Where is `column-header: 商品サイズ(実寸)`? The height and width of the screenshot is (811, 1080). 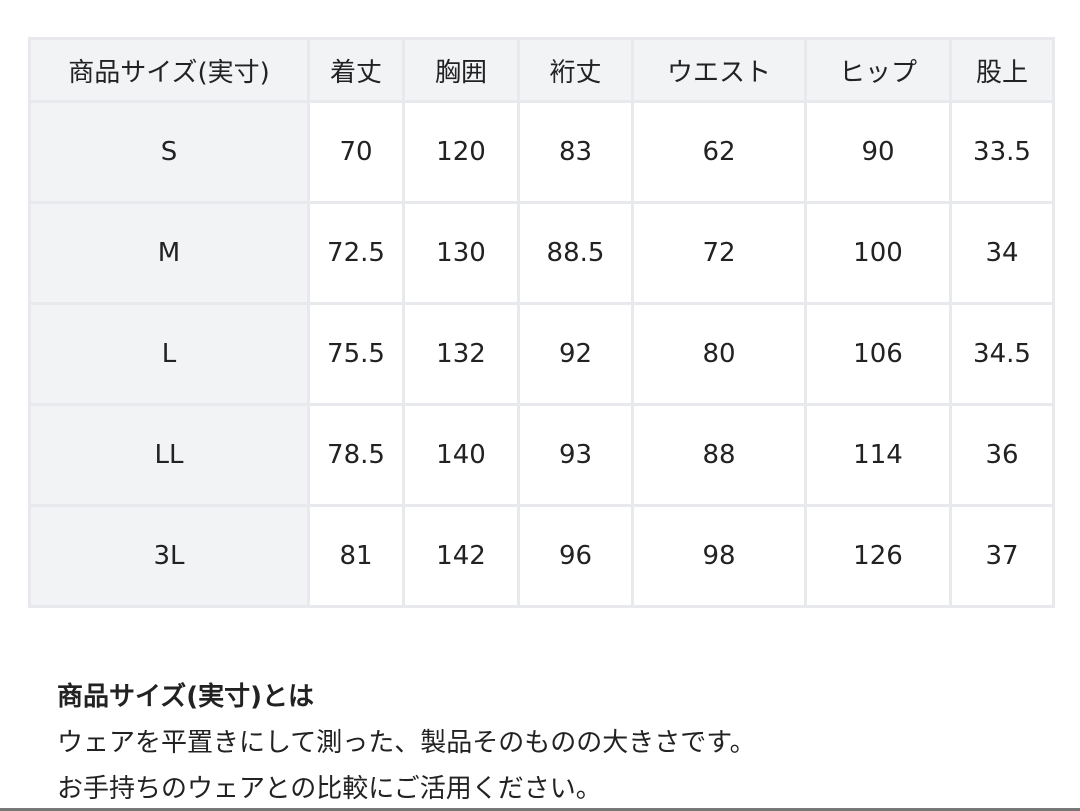 column-header: 商品サイズ(実寸) is located at coordinates (169, 70).